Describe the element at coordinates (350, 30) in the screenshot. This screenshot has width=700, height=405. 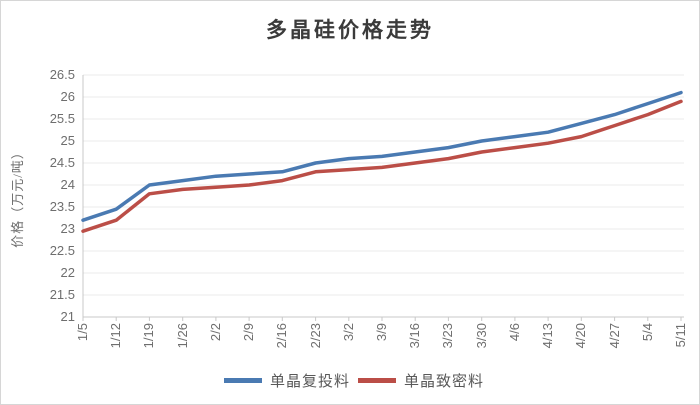
I see `chart-title: 多晶硅价格走势` at that location.